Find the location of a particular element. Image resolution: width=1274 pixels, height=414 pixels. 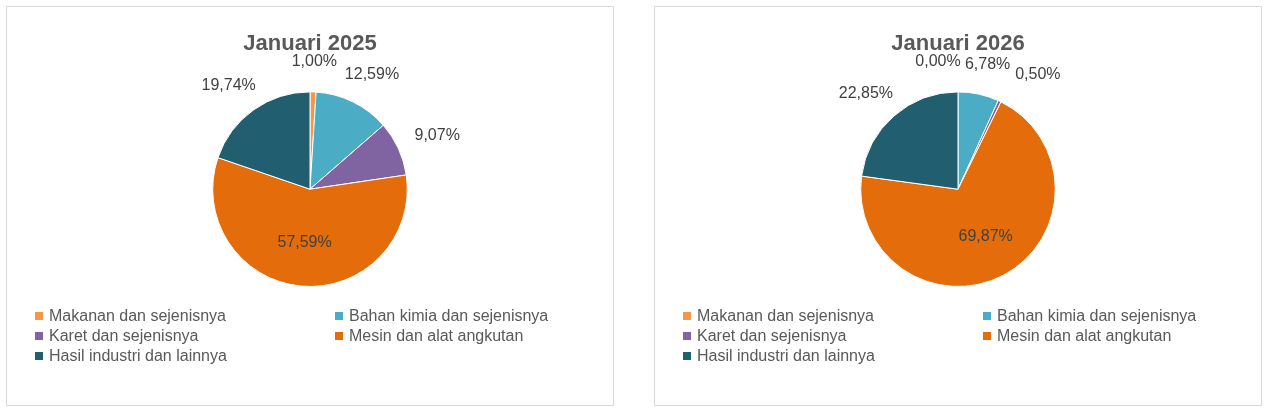

data-label: 6,78% is located at coordinates (987, 64).